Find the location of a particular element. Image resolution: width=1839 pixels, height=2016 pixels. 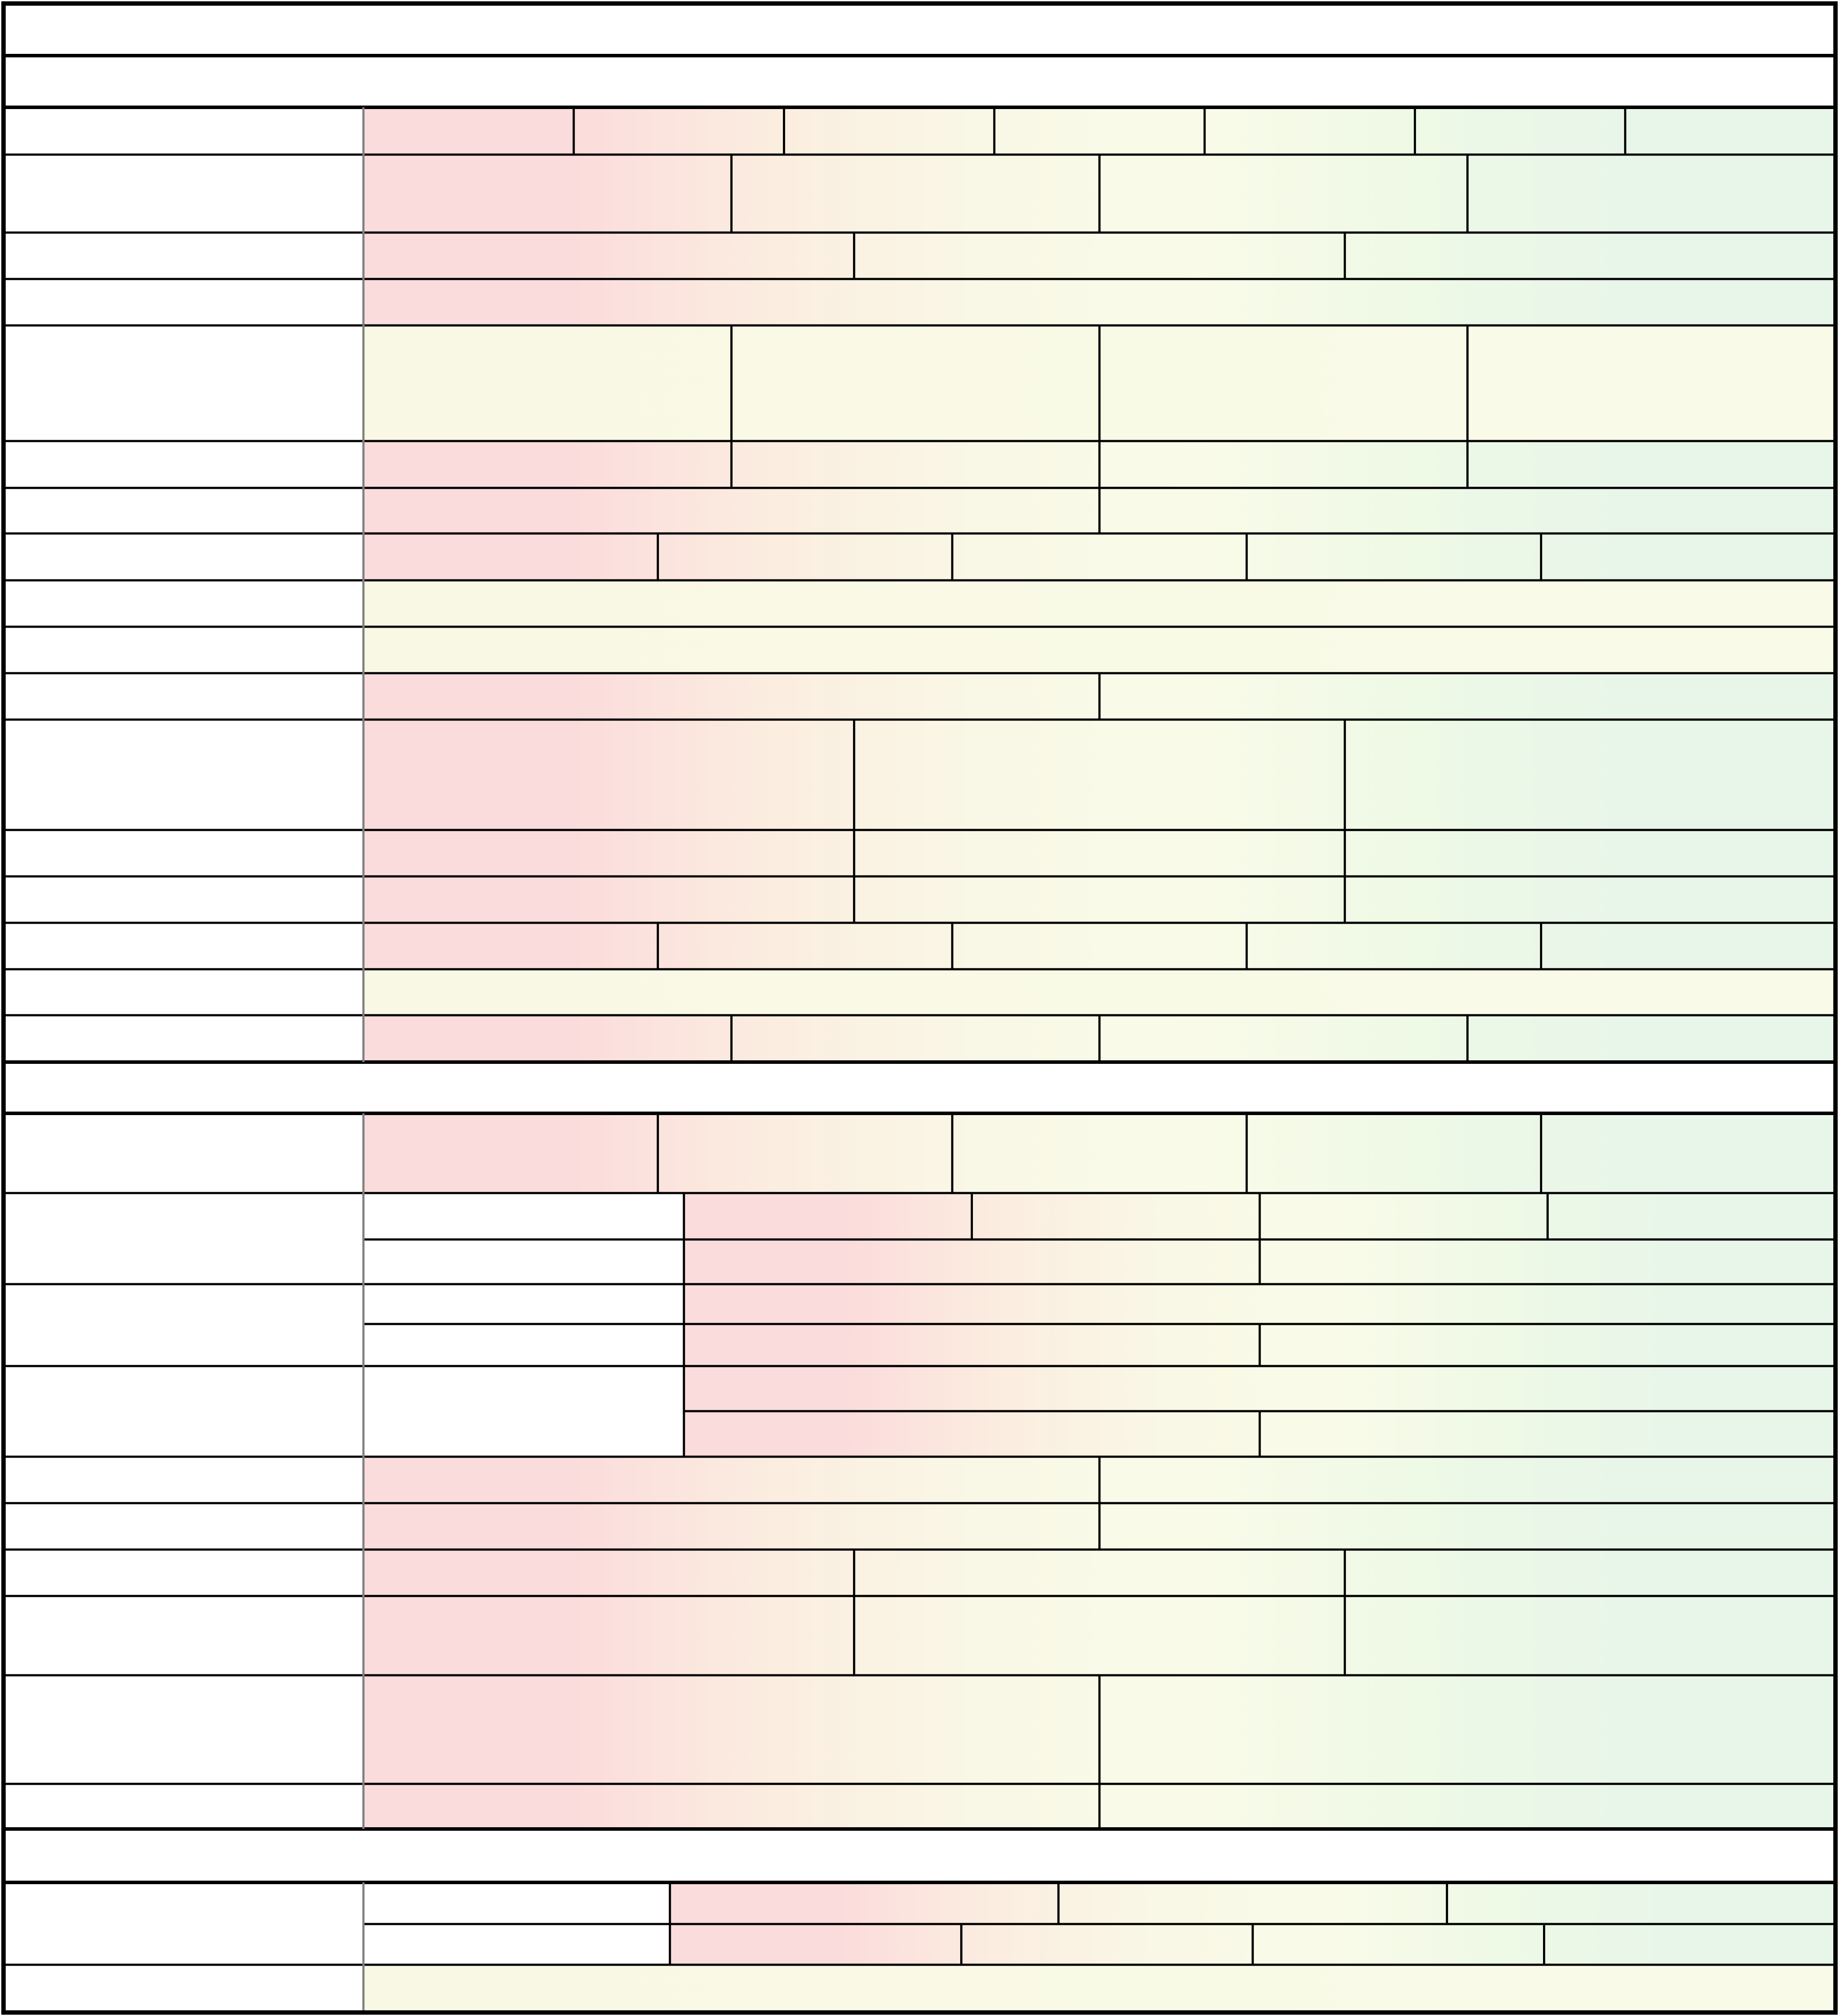

s1-row-10-fill is located at coordinates (1099, 650).